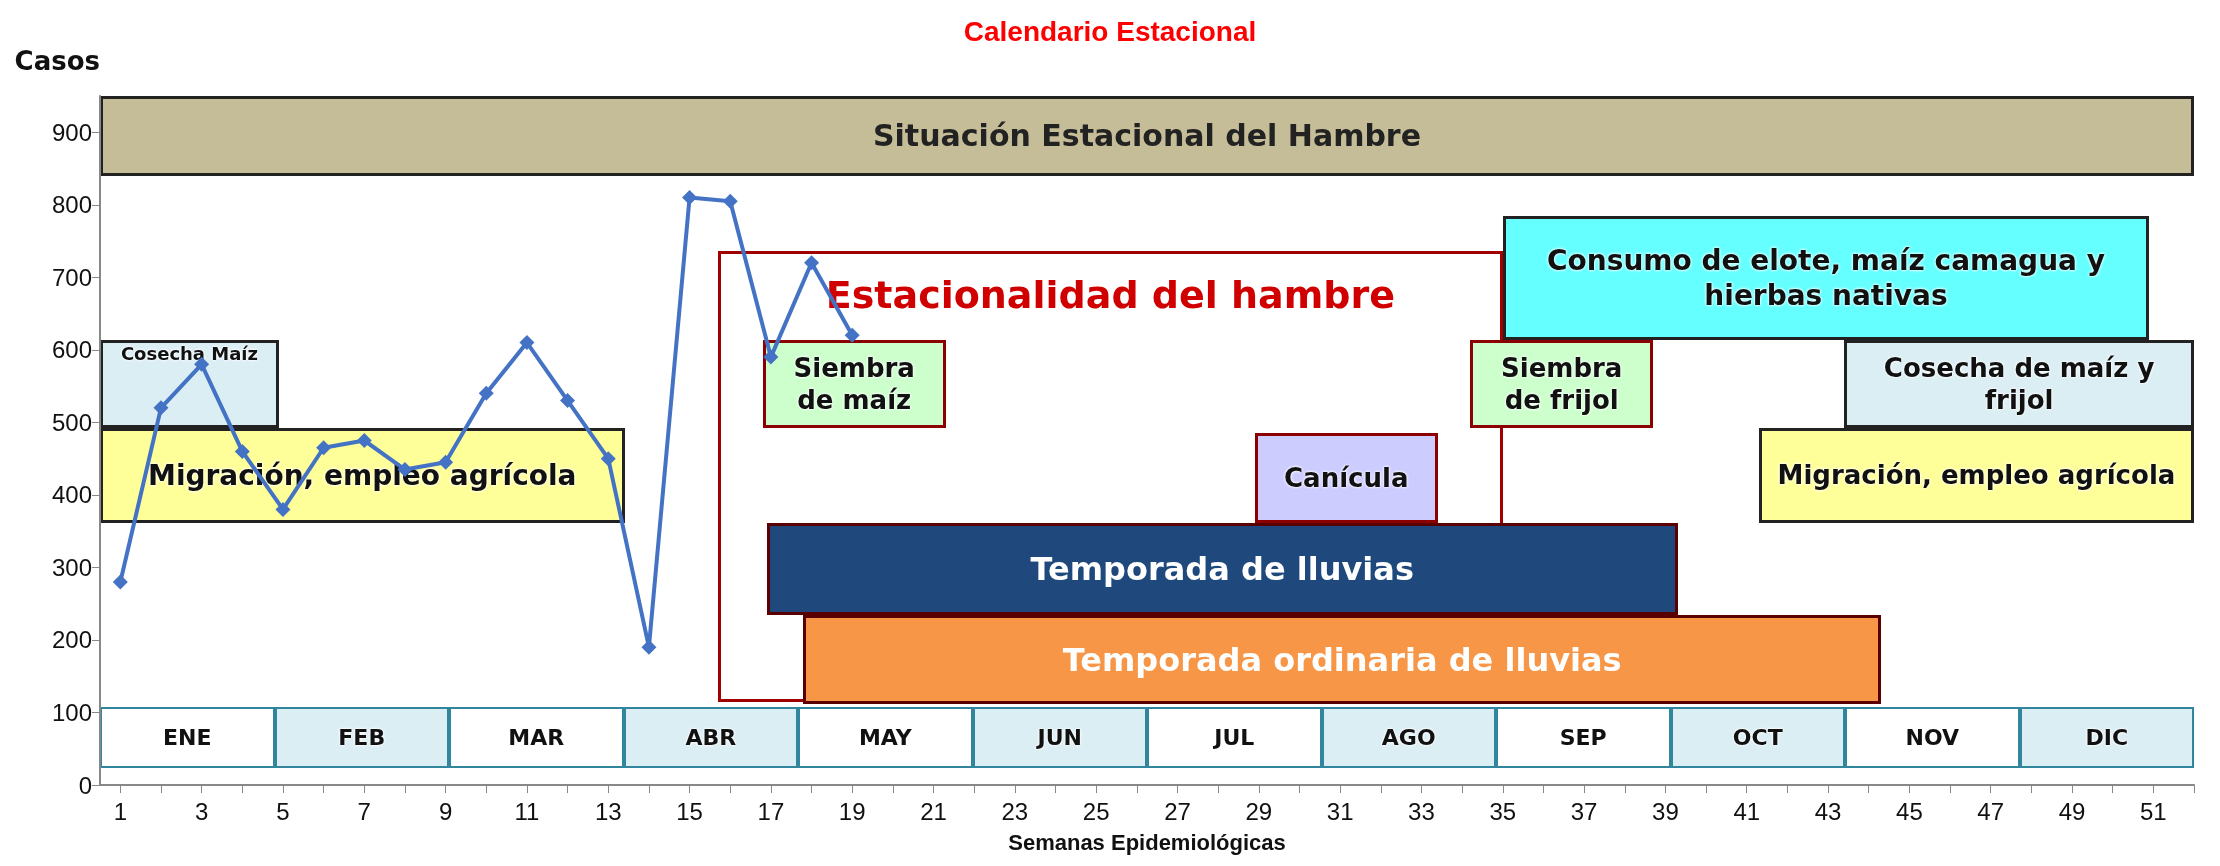 The image size is (2220, 866). I want to click on y-tick-label: 500, so click(71, 422).